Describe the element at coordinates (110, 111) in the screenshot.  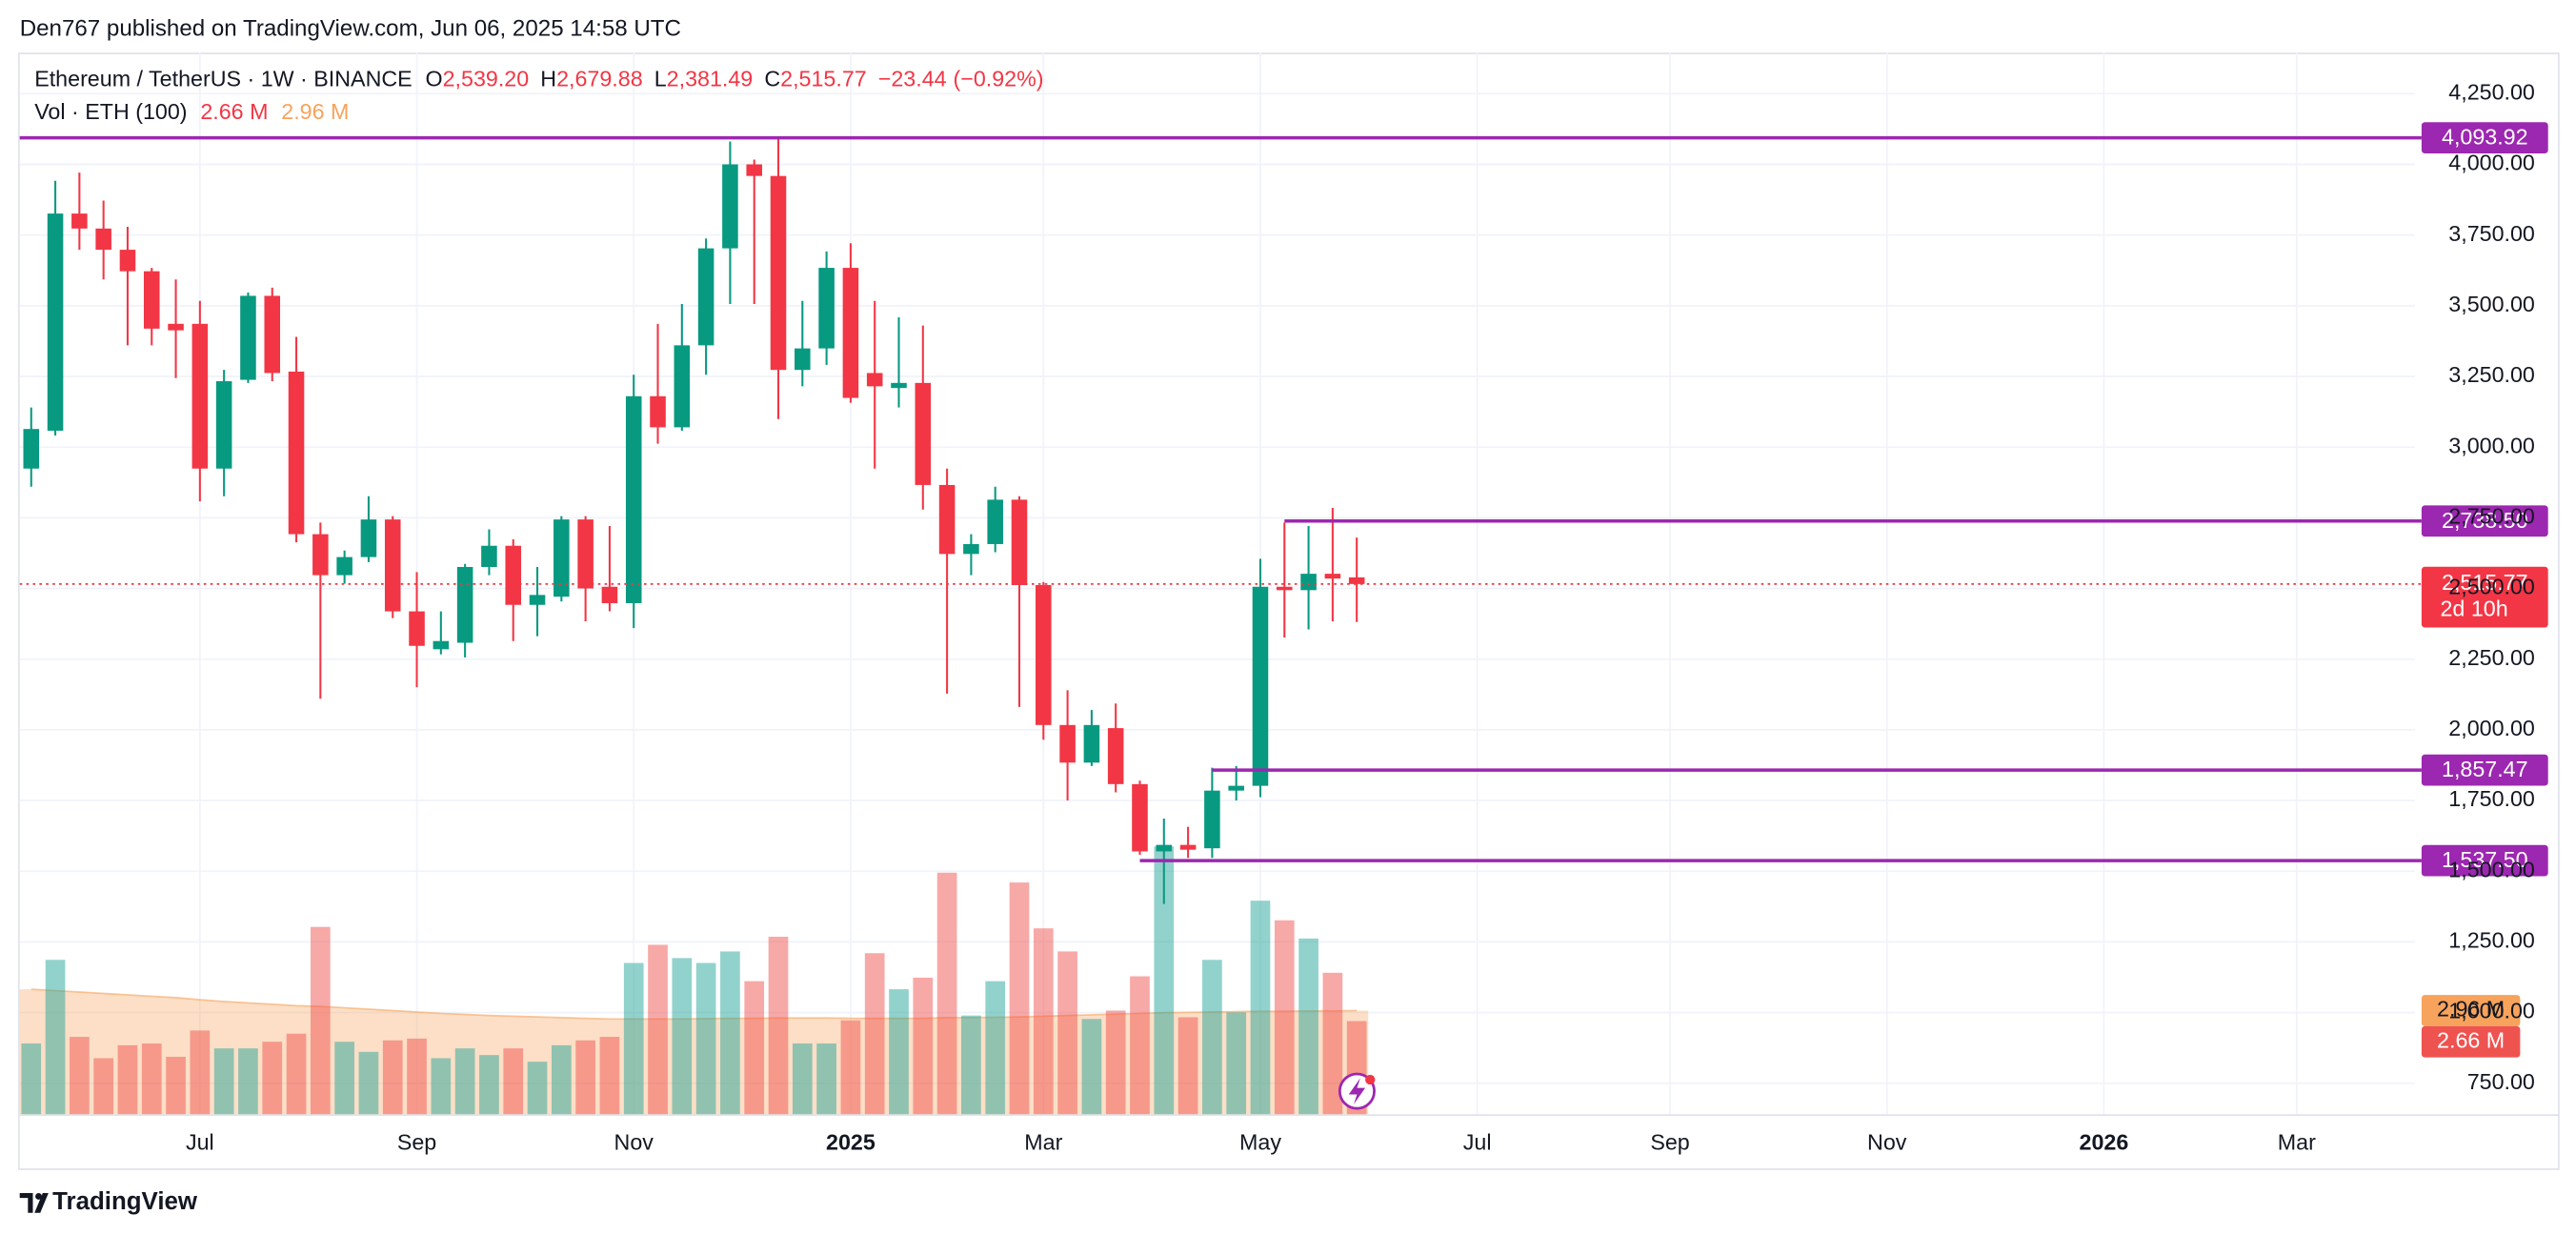
I see `legend-volume-title: Vol · ETH (100)` at that location.